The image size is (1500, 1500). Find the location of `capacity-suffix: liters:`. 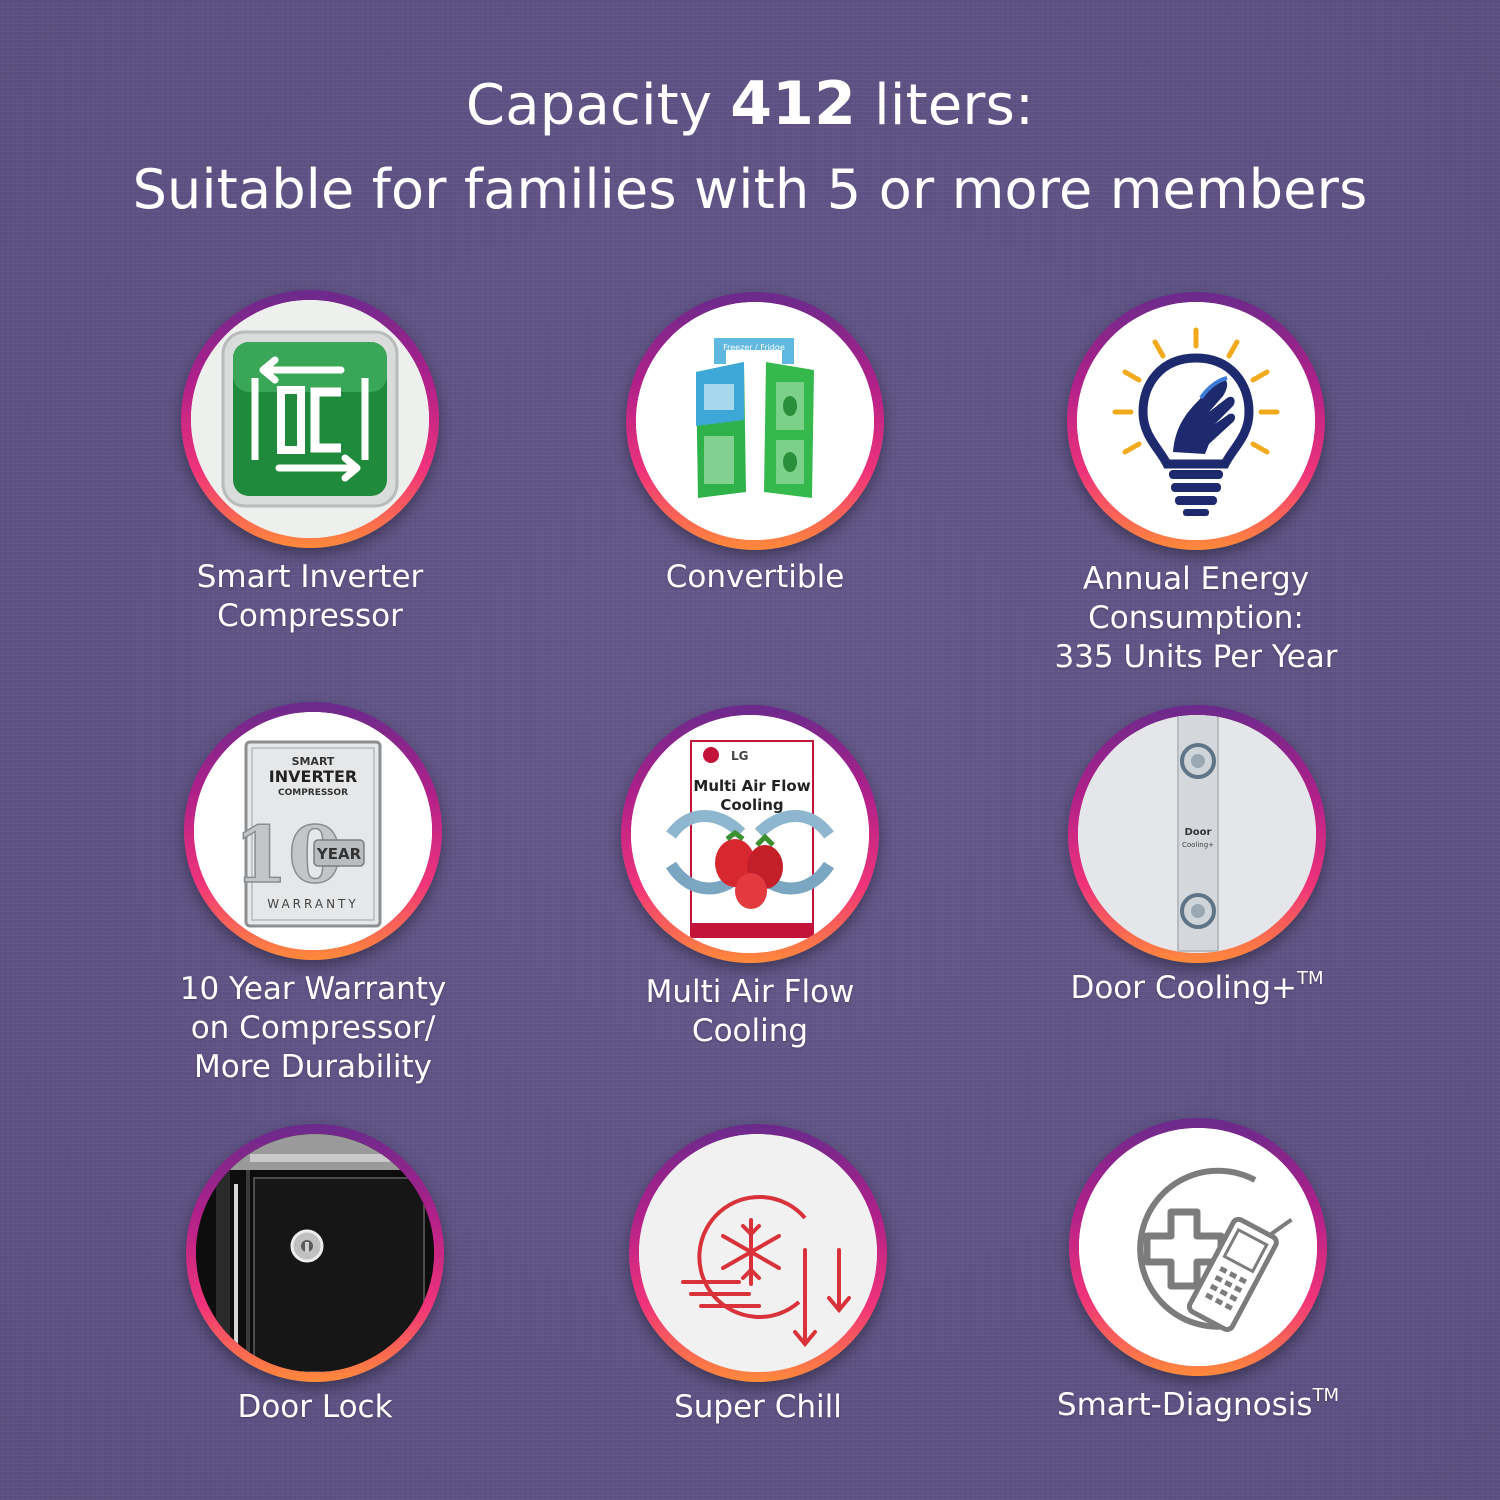

capacity-suffix: liters: is located at coordinates (945, 105).